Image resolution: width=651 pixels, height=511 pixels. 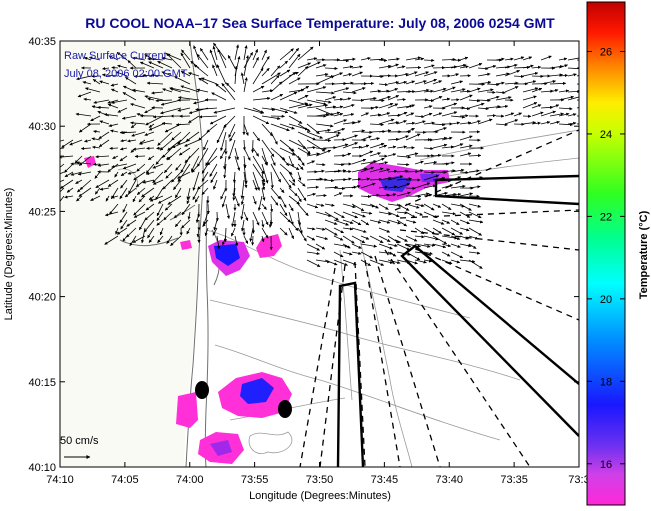 I want to click on wedge-south, so click(x=350, y=374).